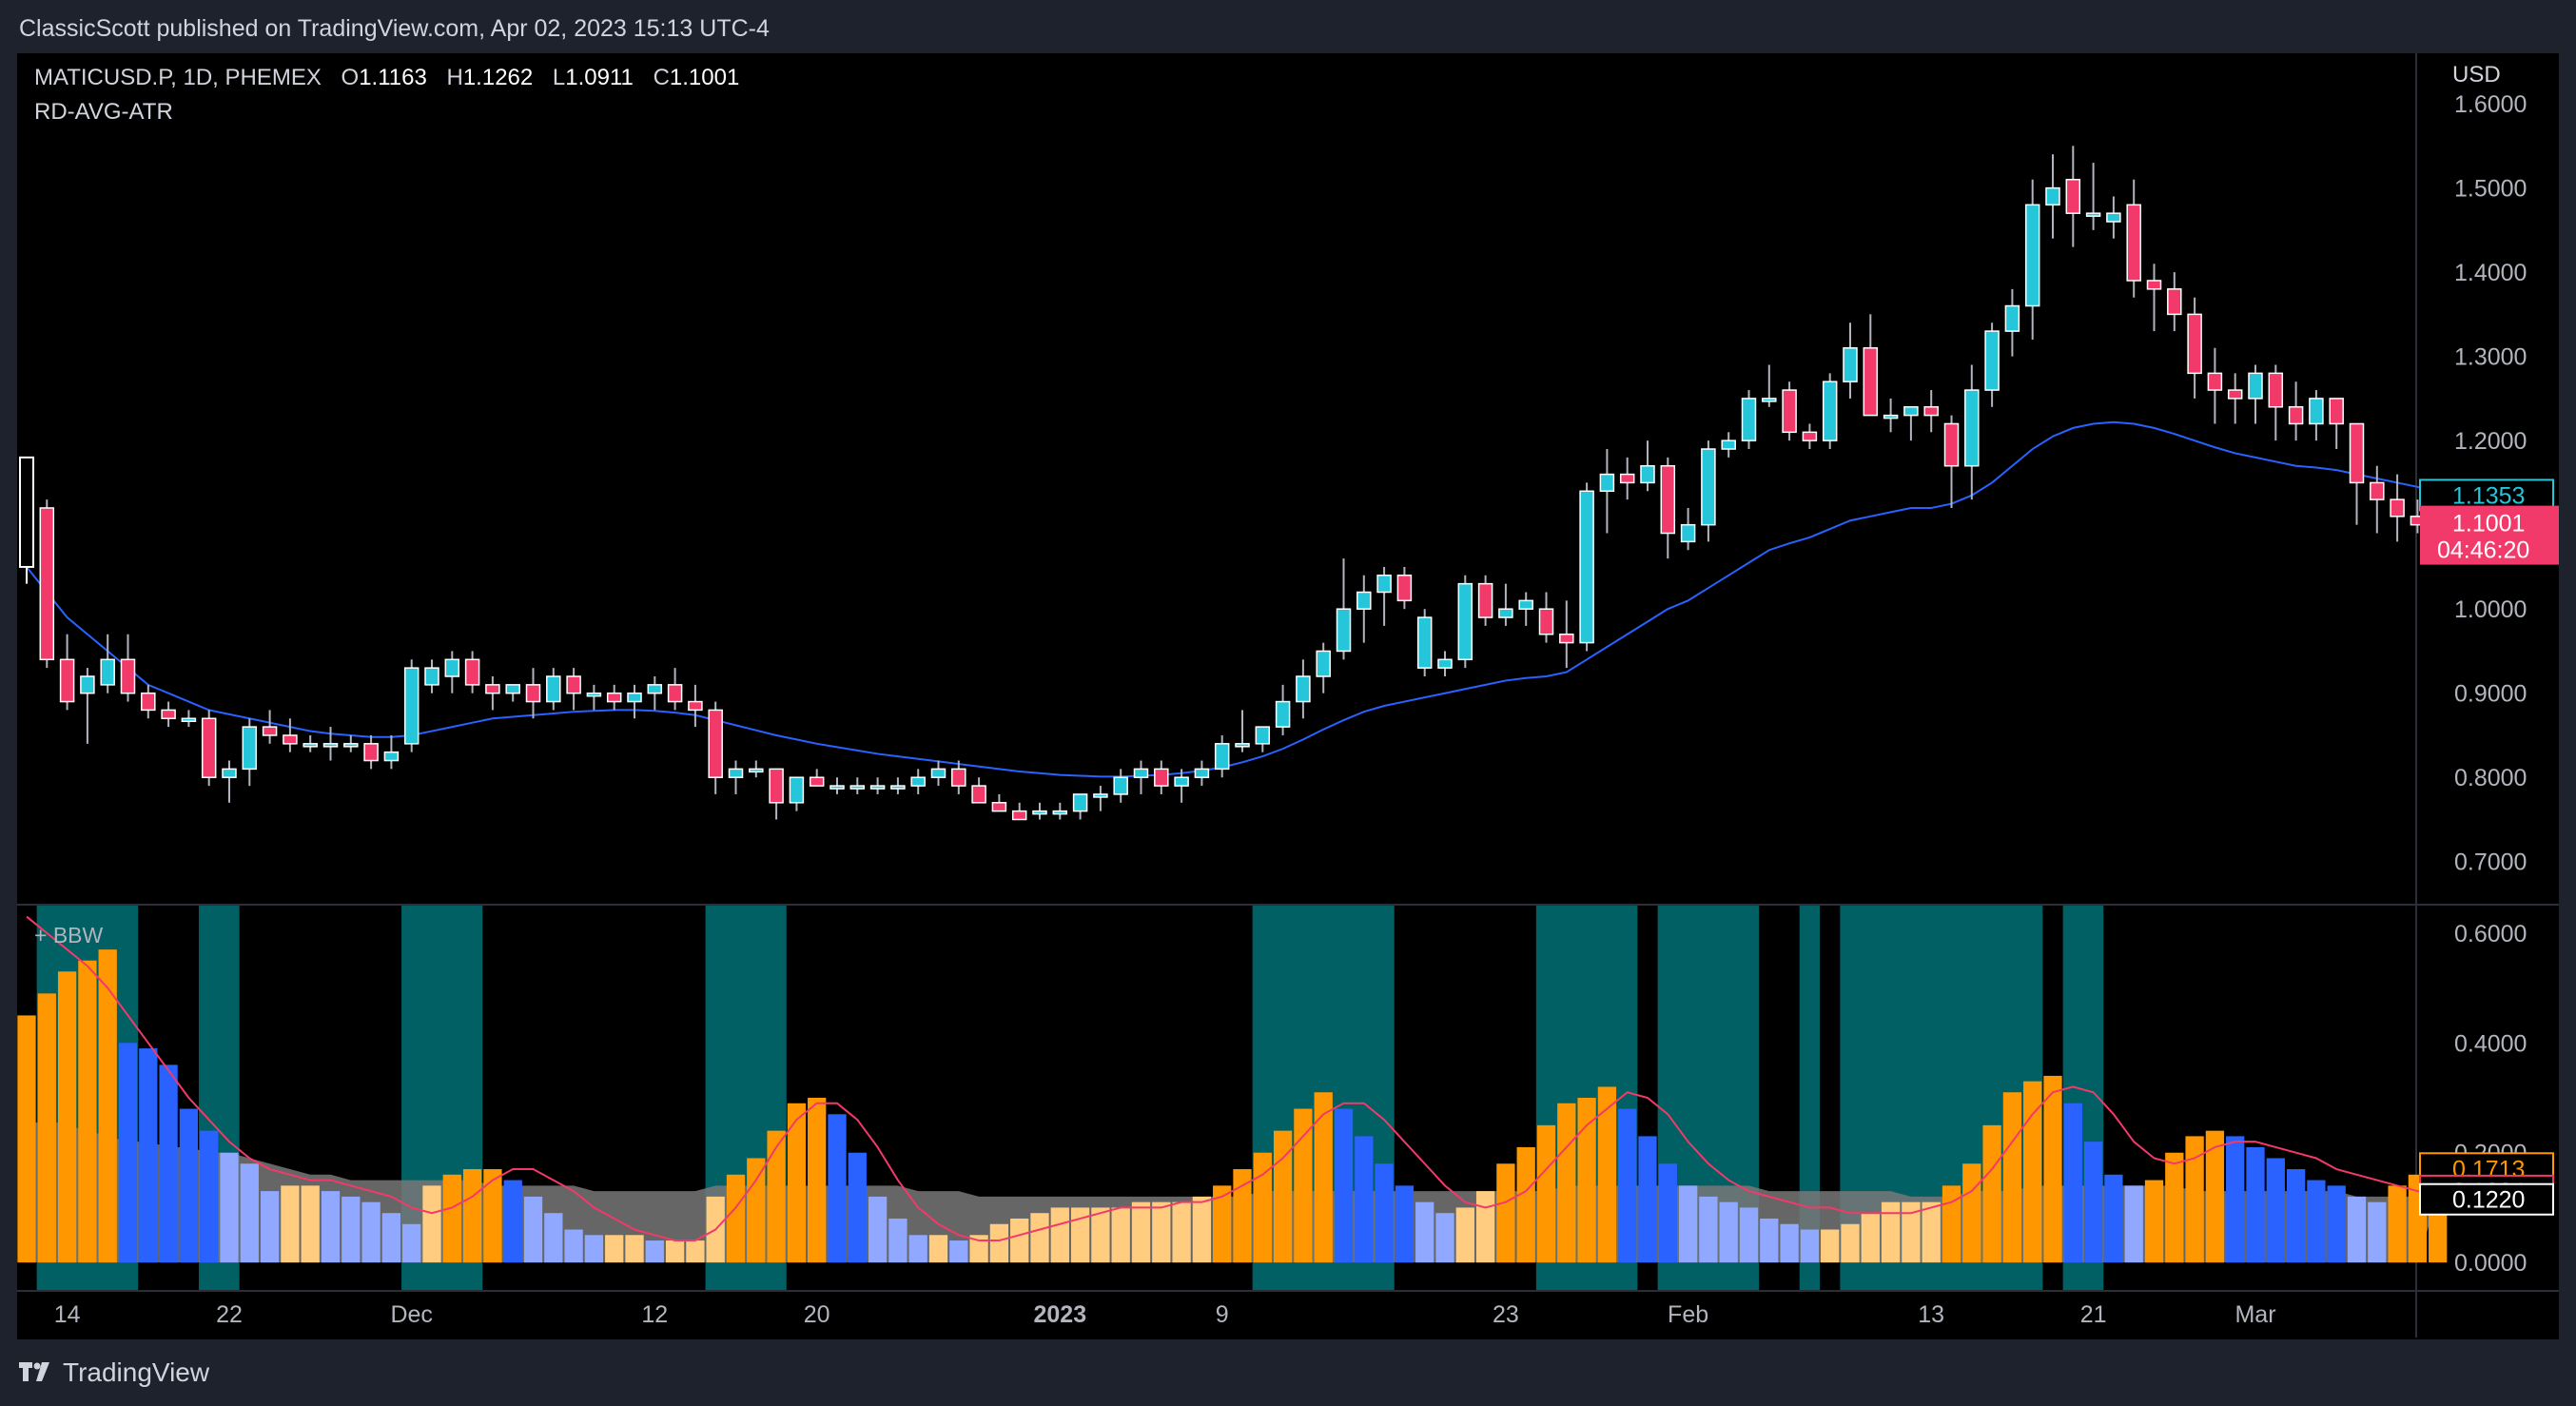 This screenshot has height=1406, width=2576. What do you see at coordinates (662, 77) in the screenshot?
I see `close-label: C` at bounding box center [662, 77].